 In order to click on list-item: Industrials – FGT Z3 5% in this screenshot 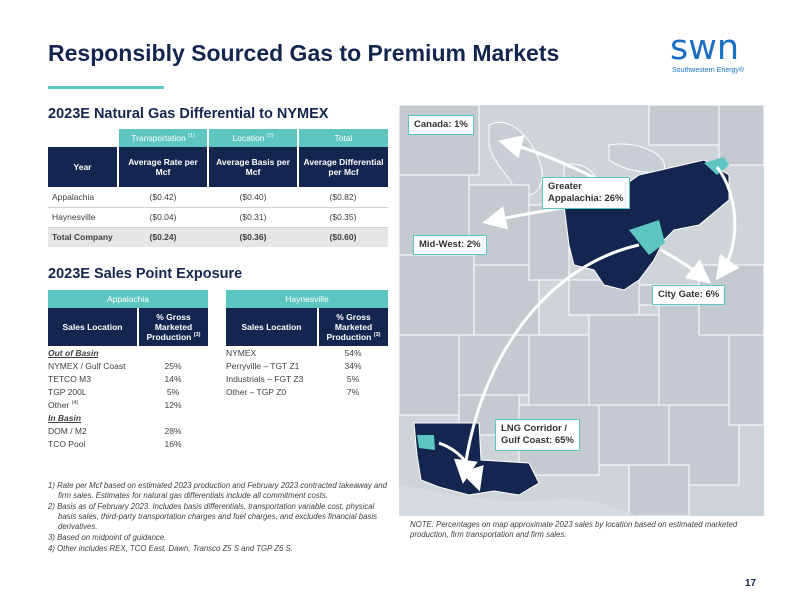, I will do `click(307, 378)`.